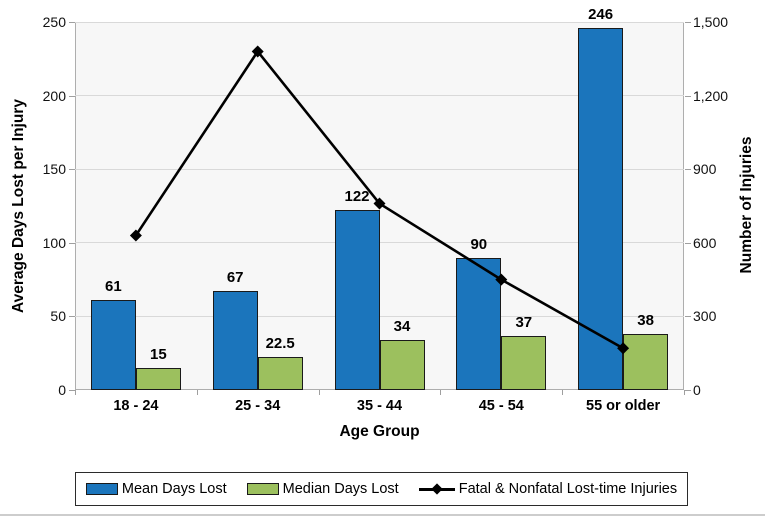 The width and height of the screenshot is (765, 517). What do you see at coordinates (54, 169) in the screenshot?
I see `left-axis-tick-label: 150` at bounding box center [54, 169].